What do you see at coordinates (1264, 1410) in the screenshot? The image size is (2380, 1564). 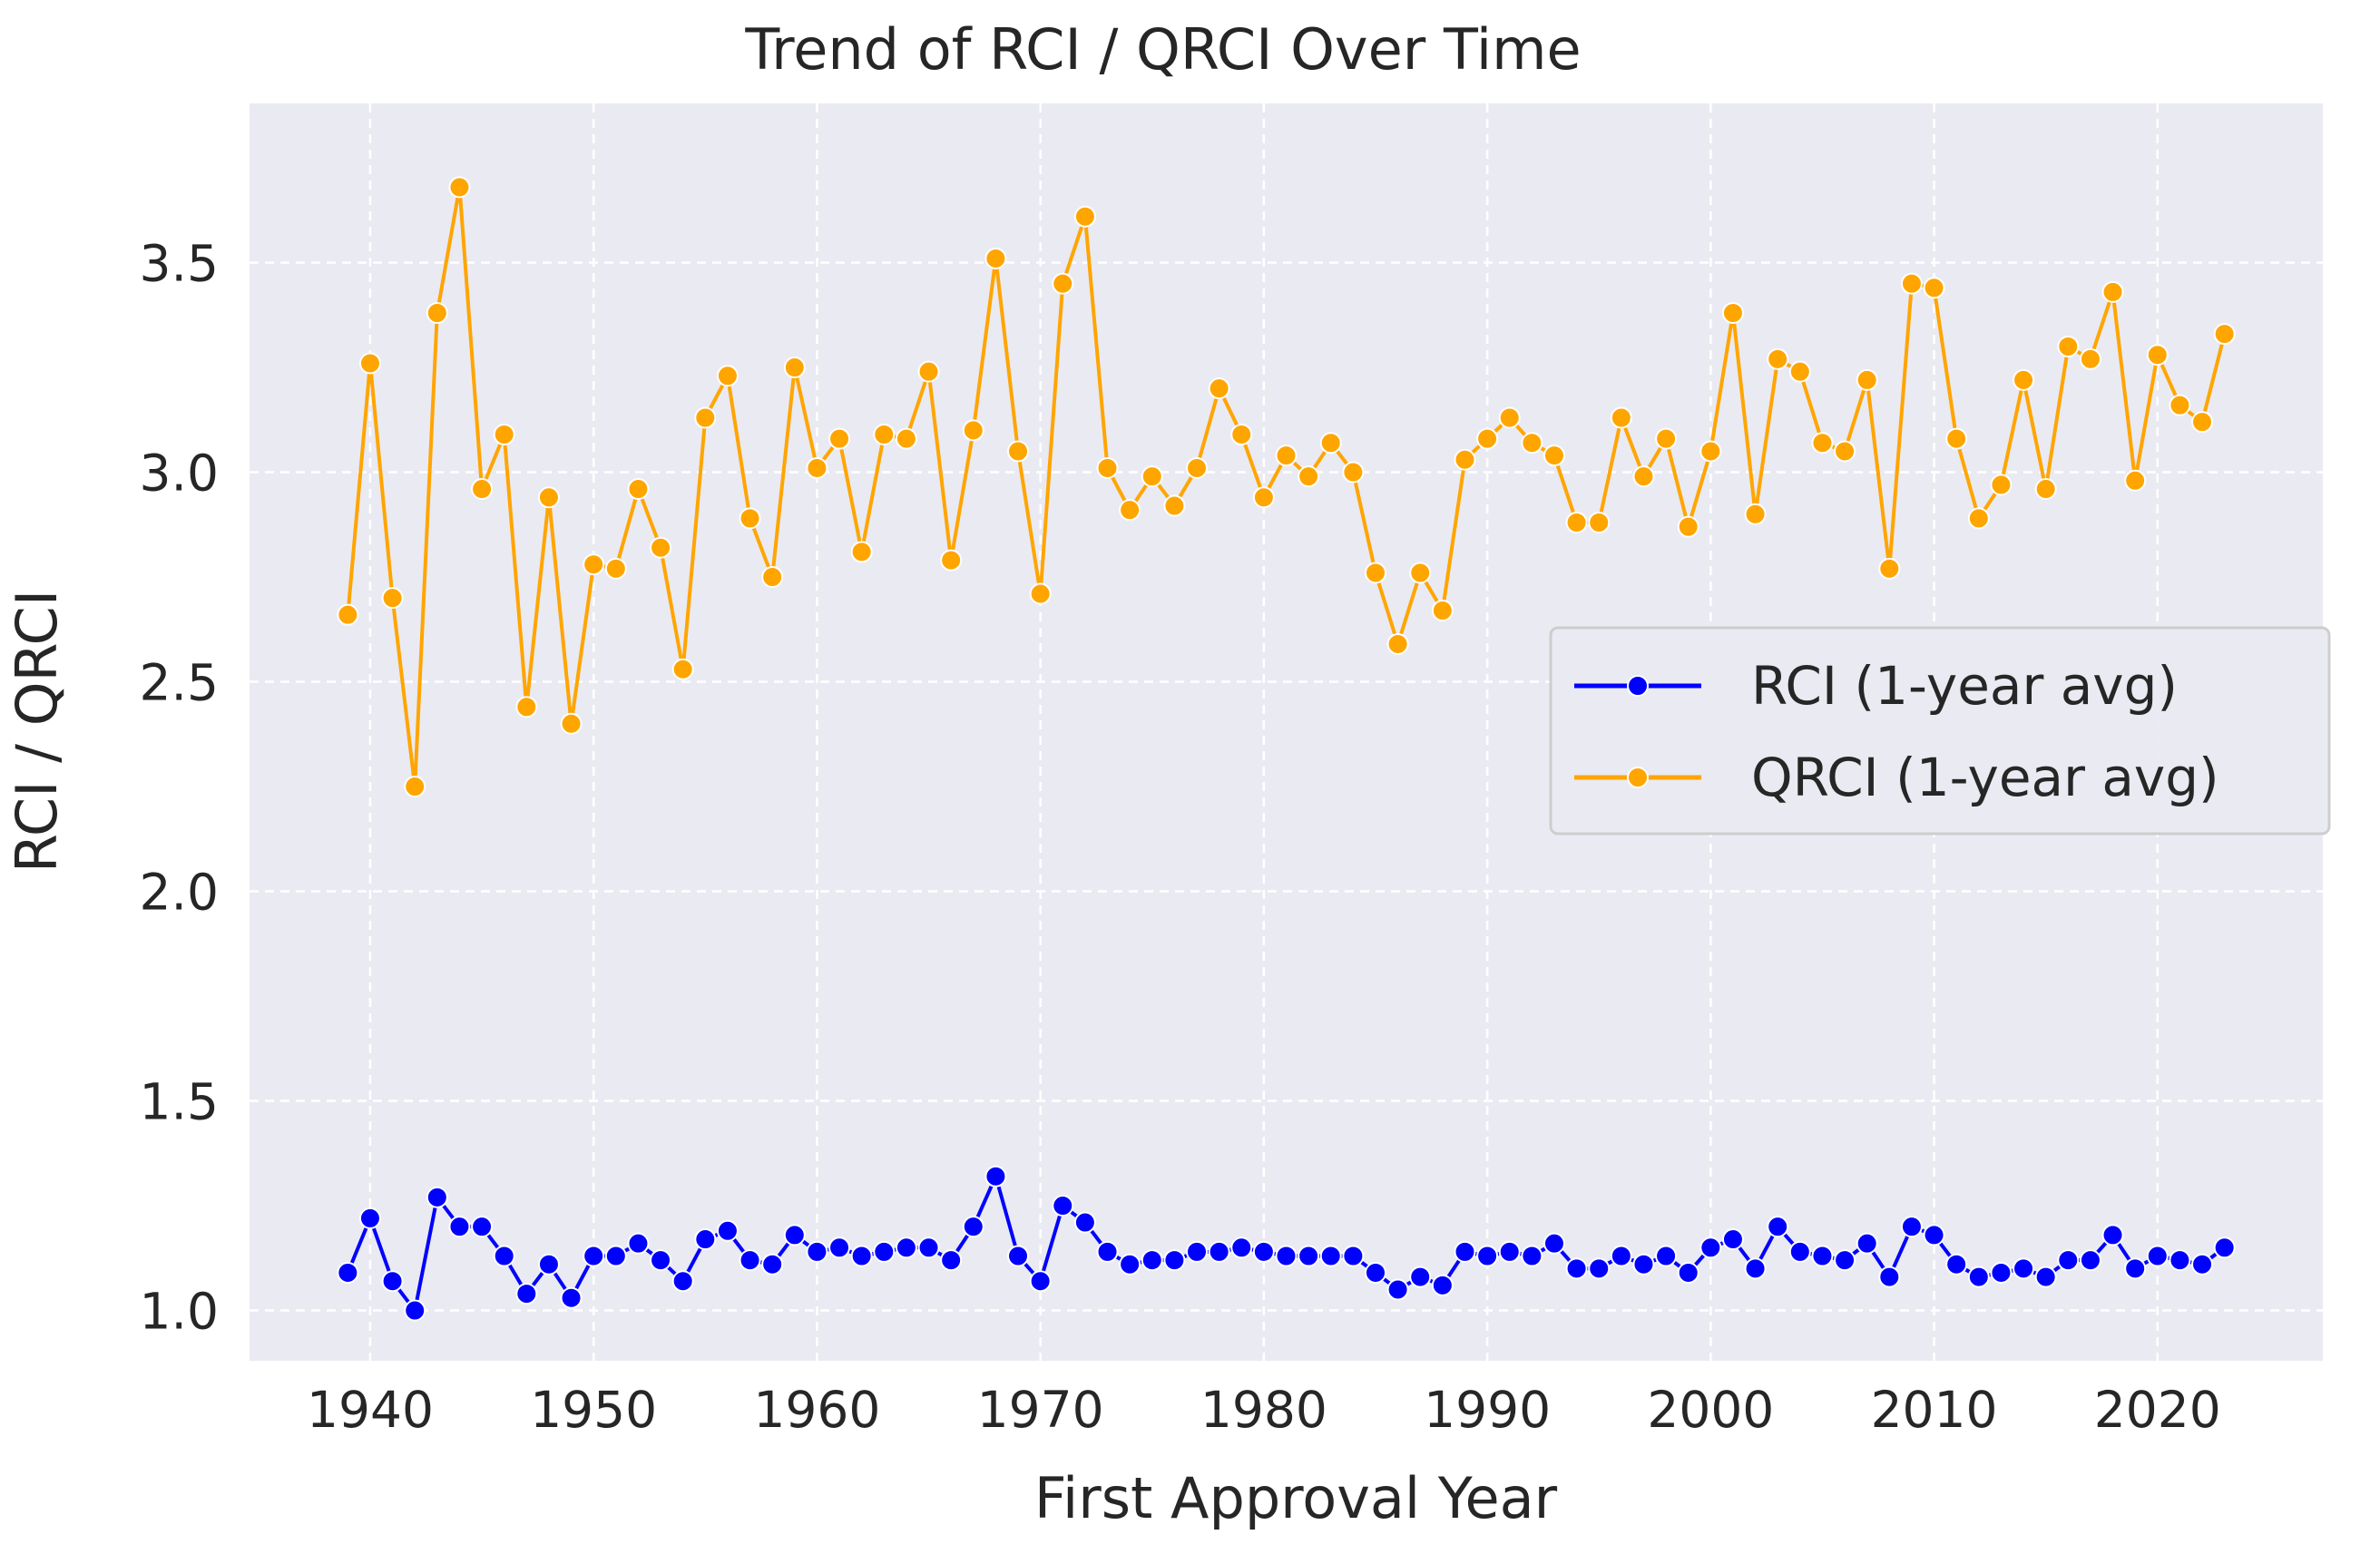 I see `x-tick-label: 1980` at bounding box center [1264, 1410].